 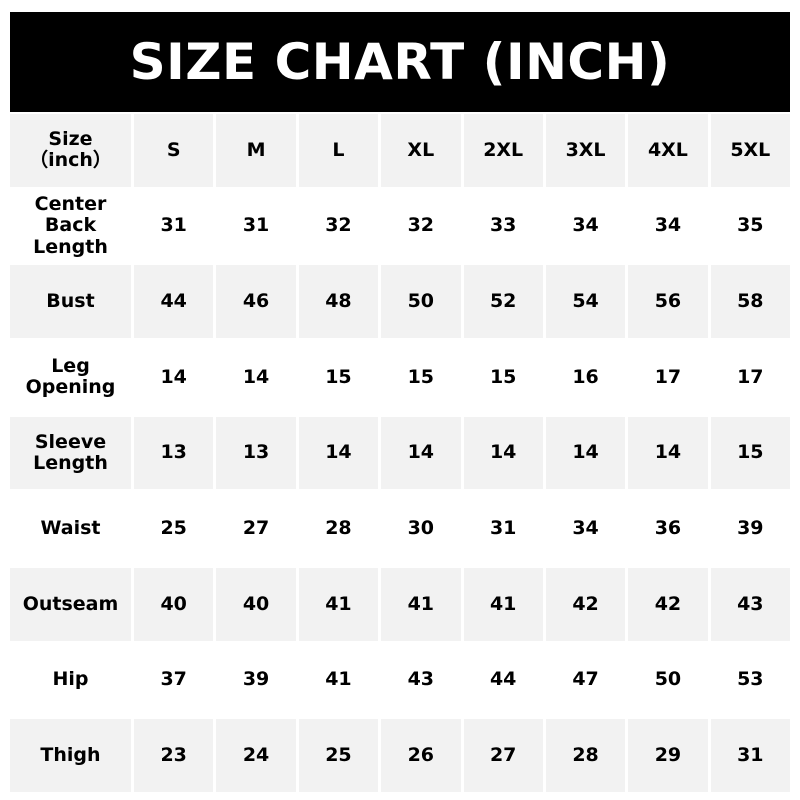 What do you see at coordinates (174, 680) in the screenshot?
I see `table-cell: 37` at bounding box center [174, 680].